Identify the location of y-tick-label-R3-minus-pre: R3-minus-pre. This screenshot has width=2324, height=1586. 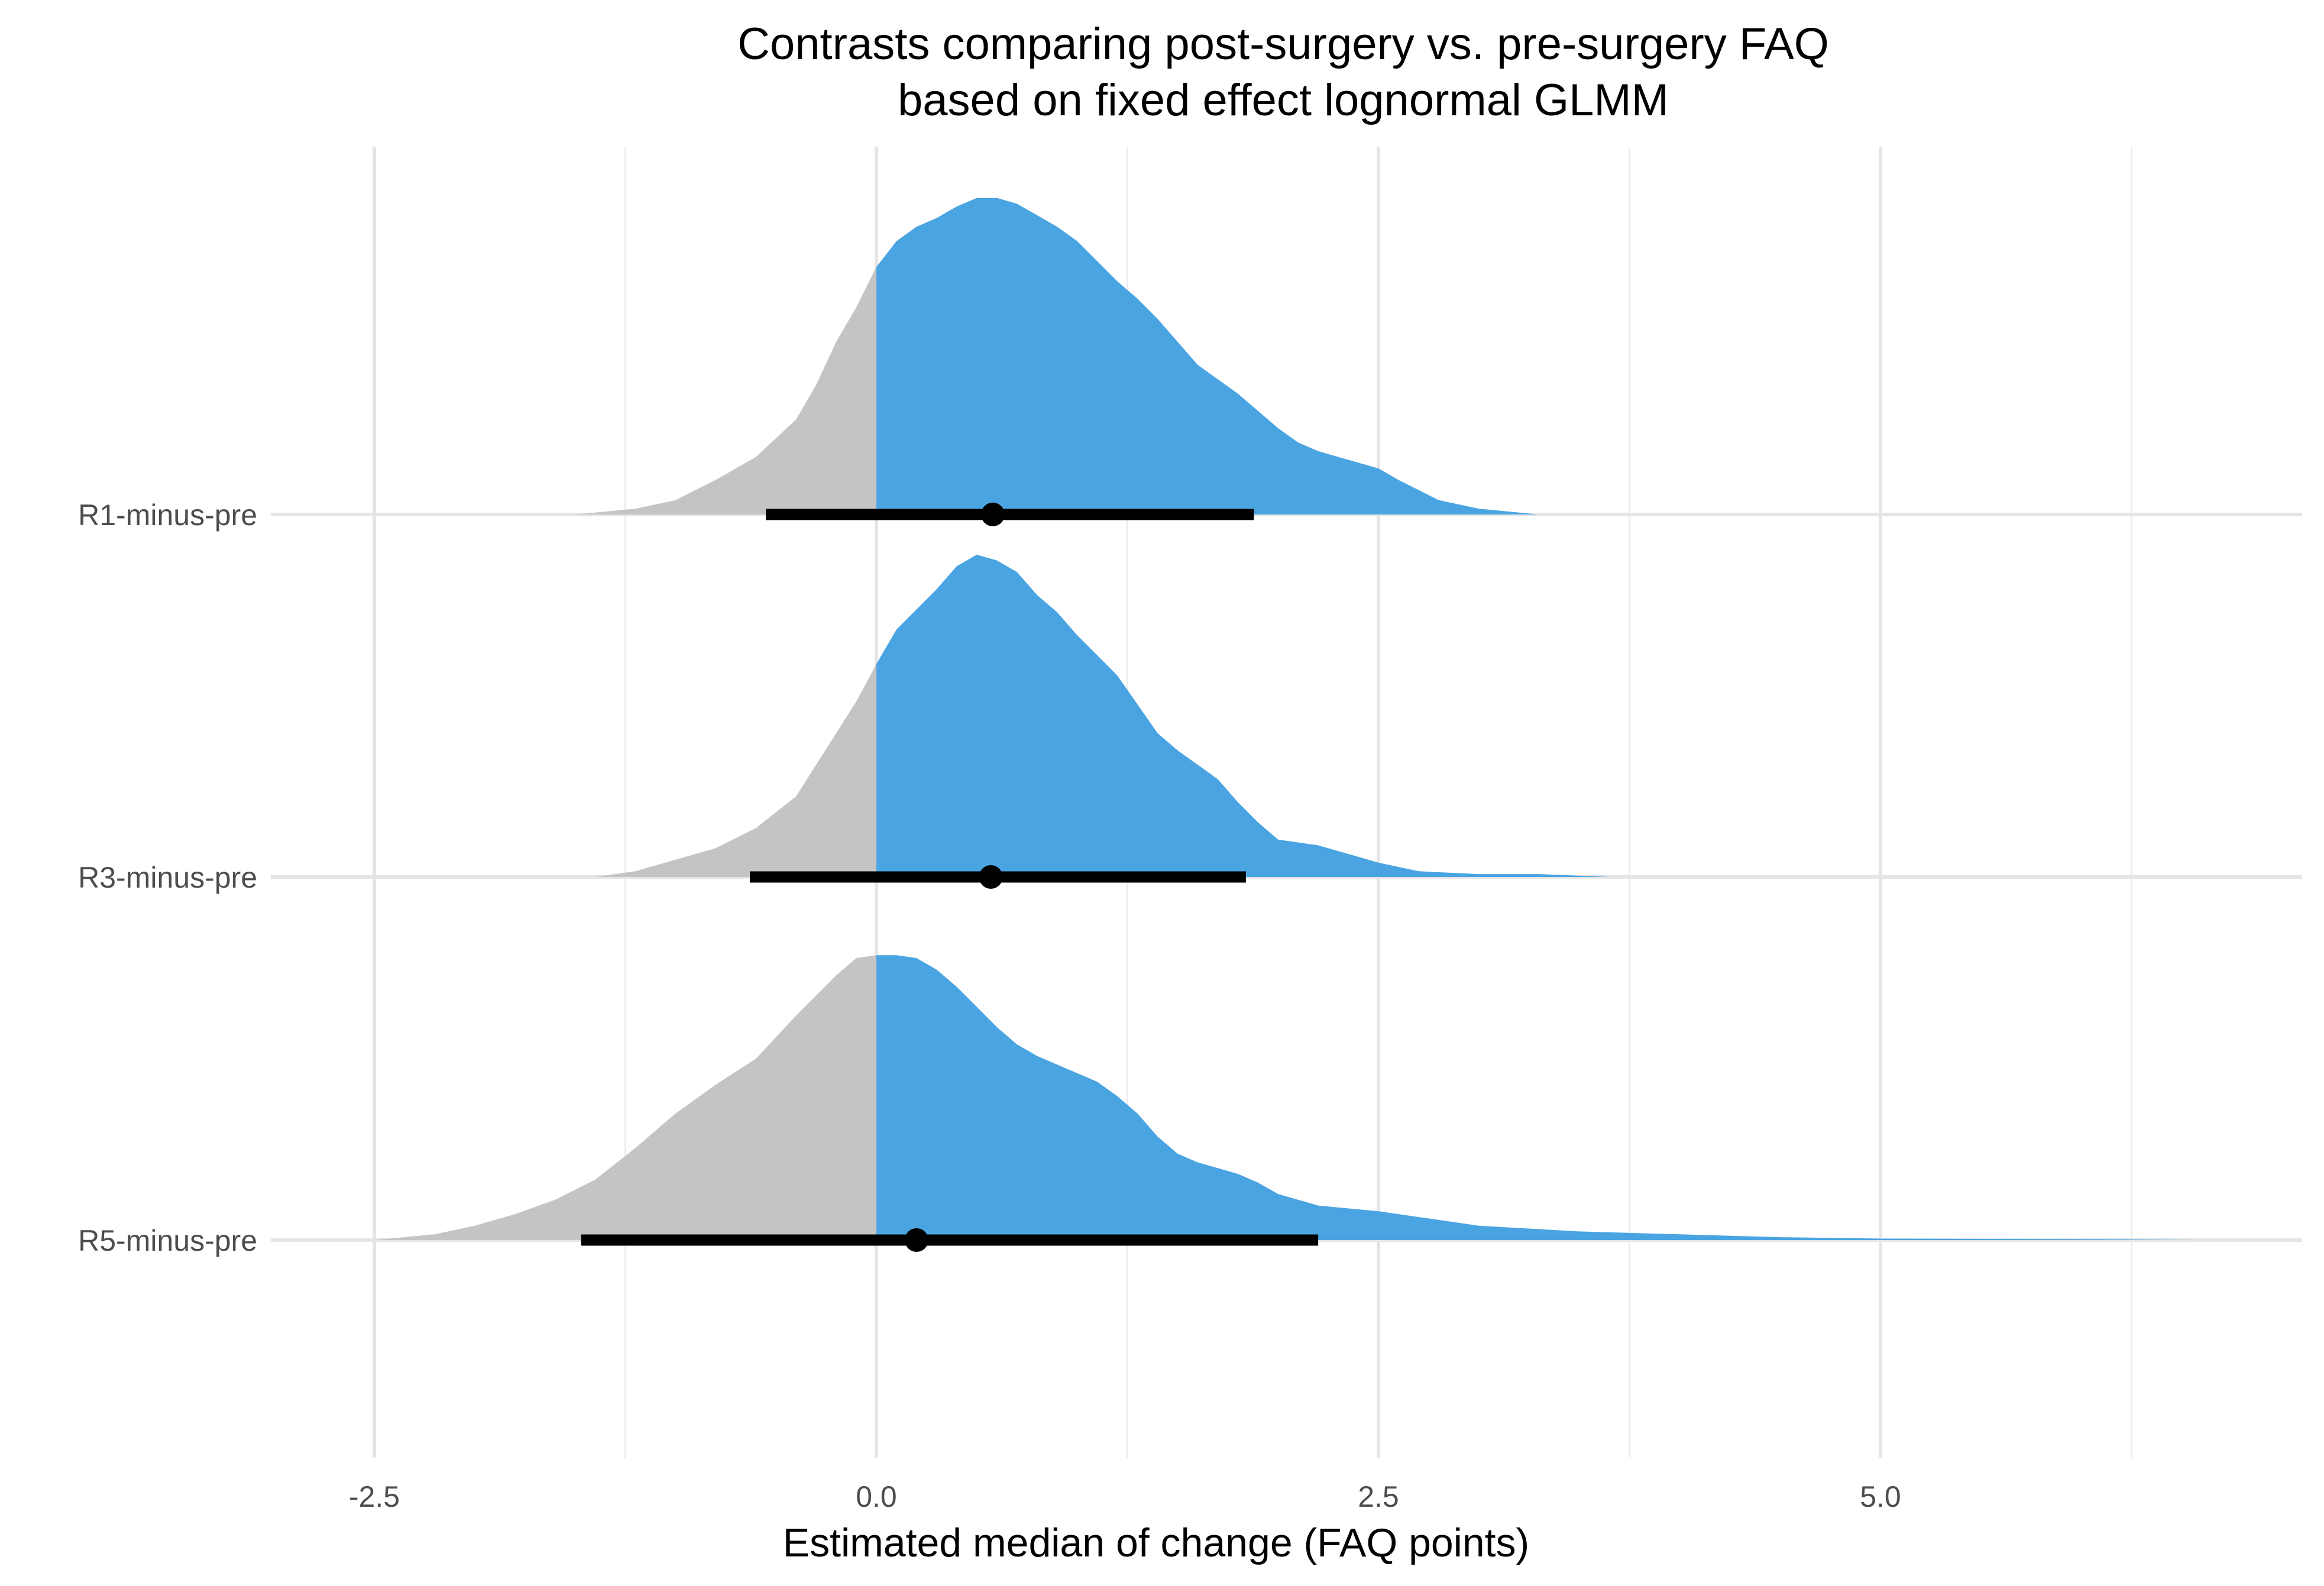
(167, 877).